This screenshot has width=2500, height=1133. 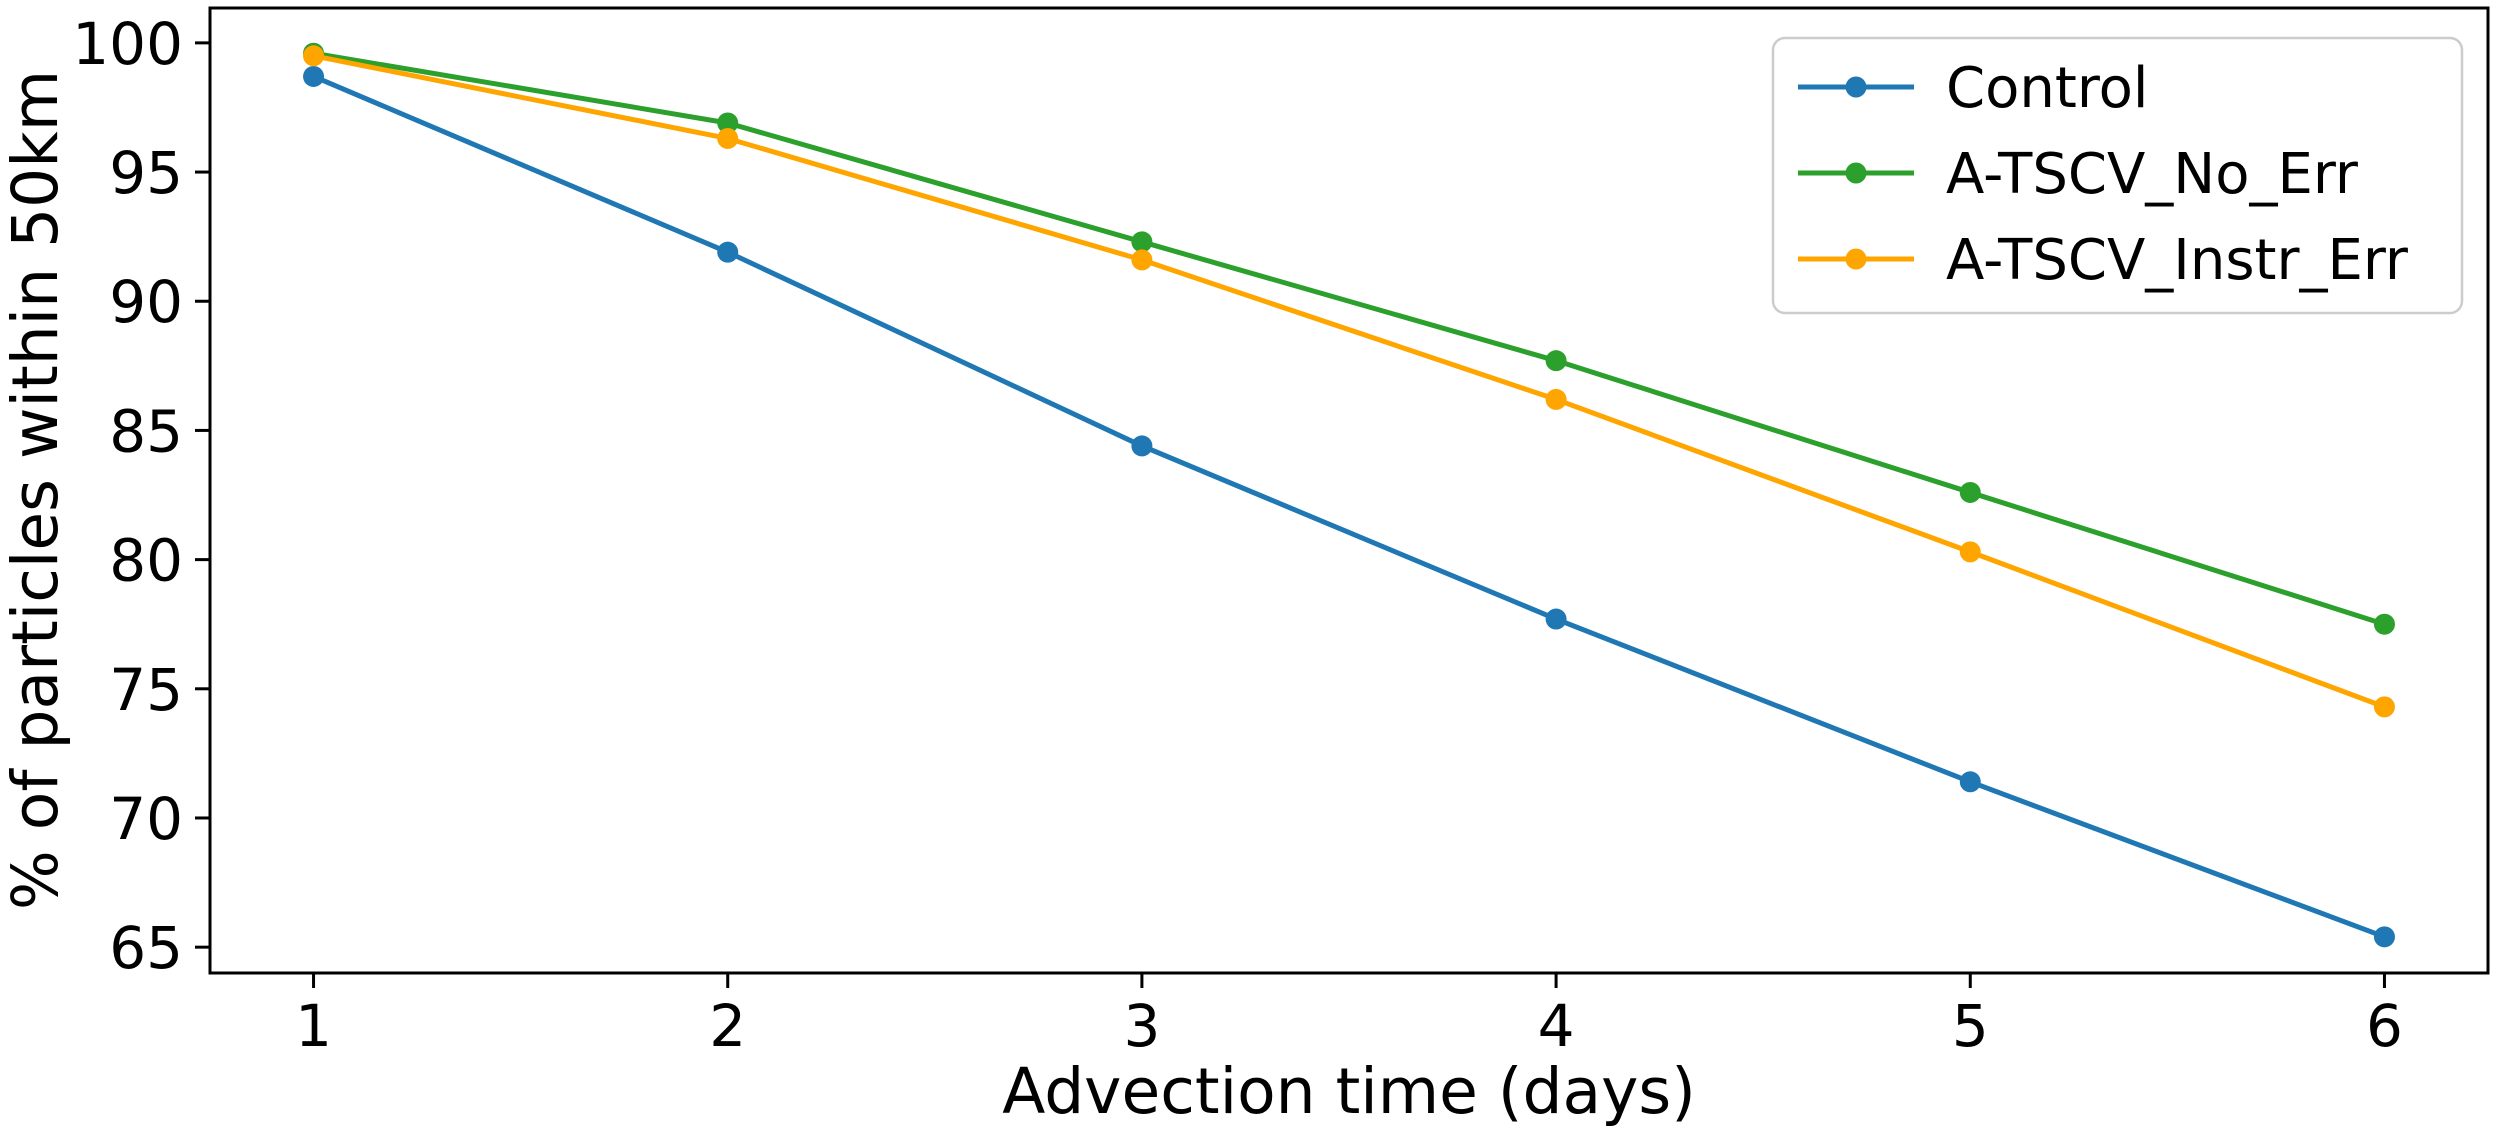 What do you see at coordinates (141, 496) in the screenshot?
I see `y-axis: 100 95 90 85 80 75 70 65` at bounding box center [141, 496].